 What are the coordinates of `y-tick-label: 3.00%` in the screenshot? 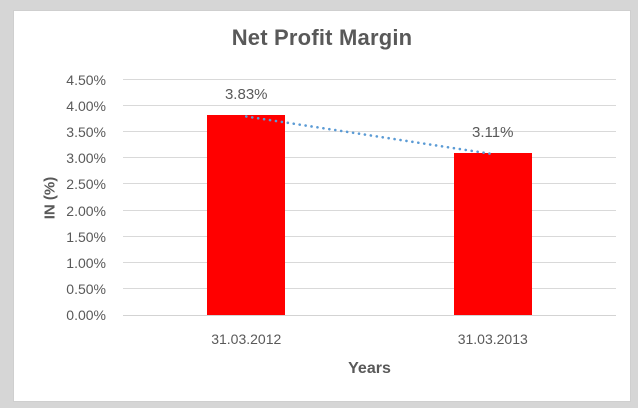 It's located at (86, 158).